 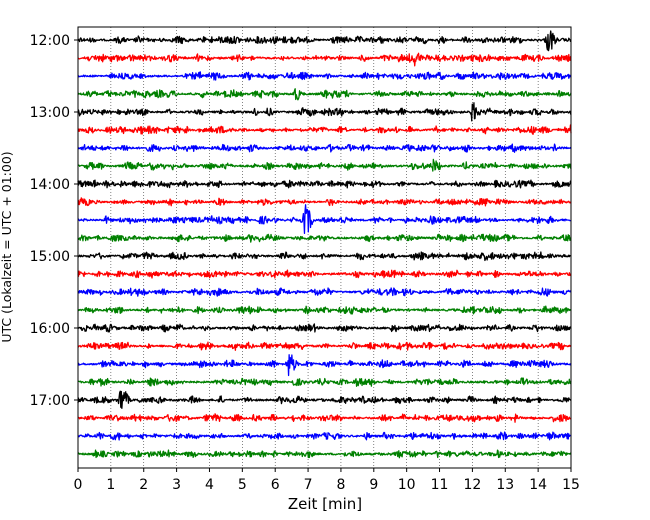 I want to click on x-tick-label: 7, so click(x=308, y=485).